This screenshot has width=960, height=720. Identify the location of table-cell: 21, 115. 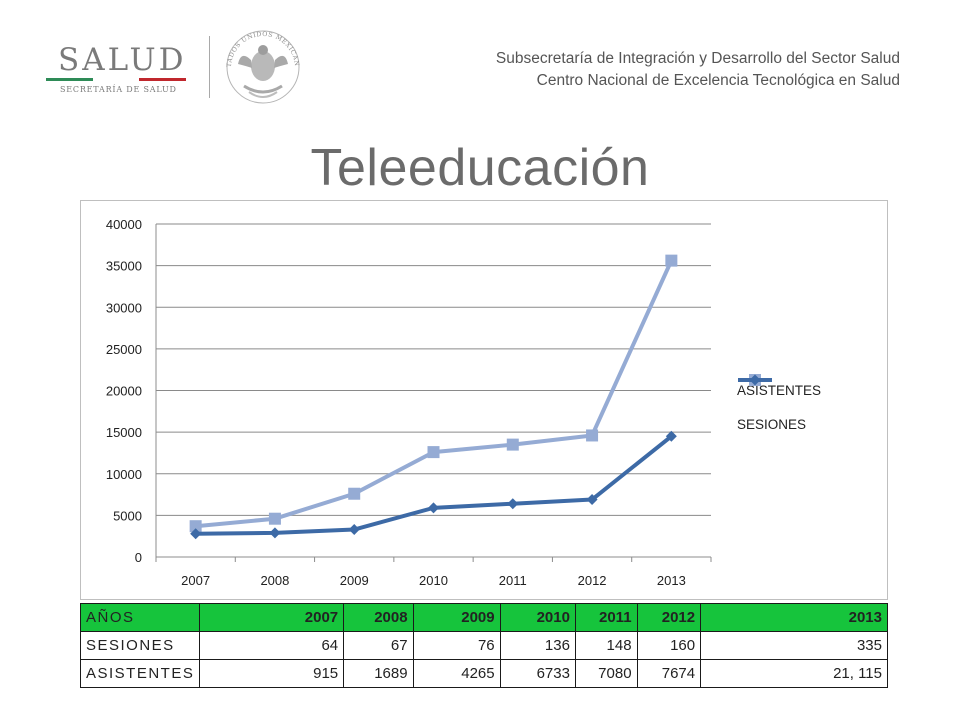
(794, 673).